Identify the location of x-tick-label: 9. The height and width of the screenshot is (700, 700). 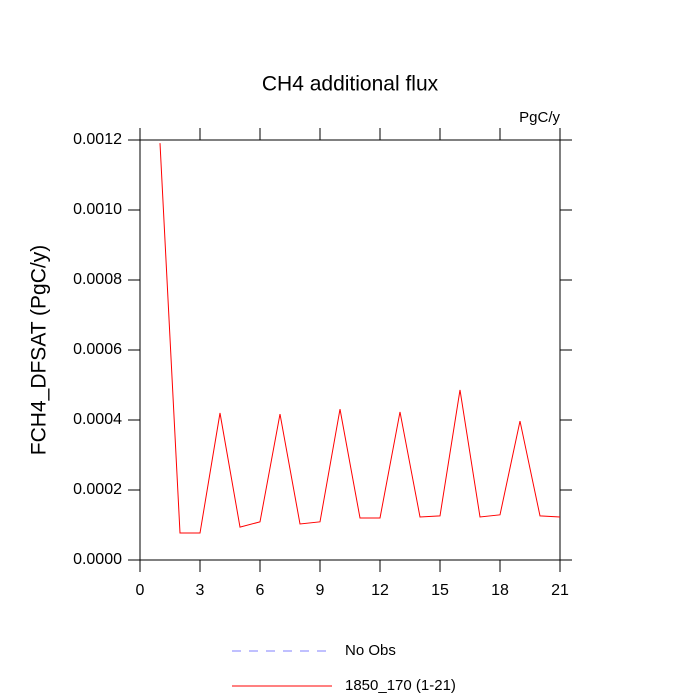
(320, 590).